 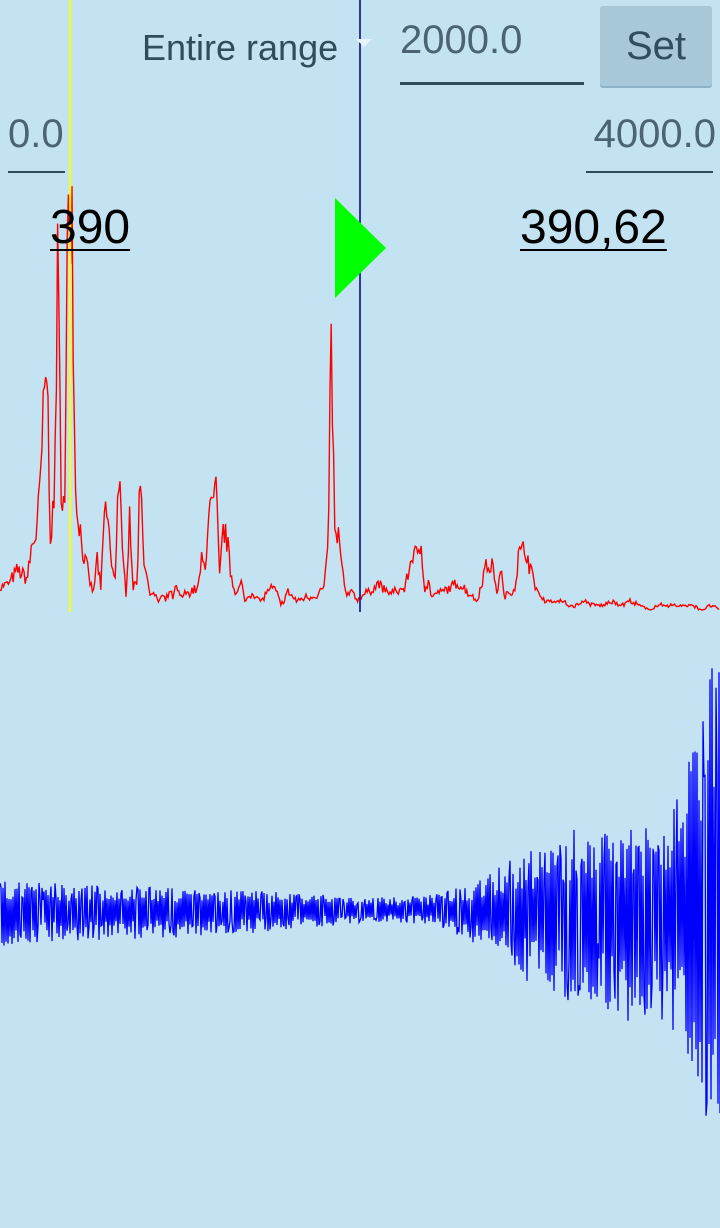 What do you see at coordinates (364, 43) in the screenshot?
I see `dropdown-caret-icon` at bounding box center [364, 43].